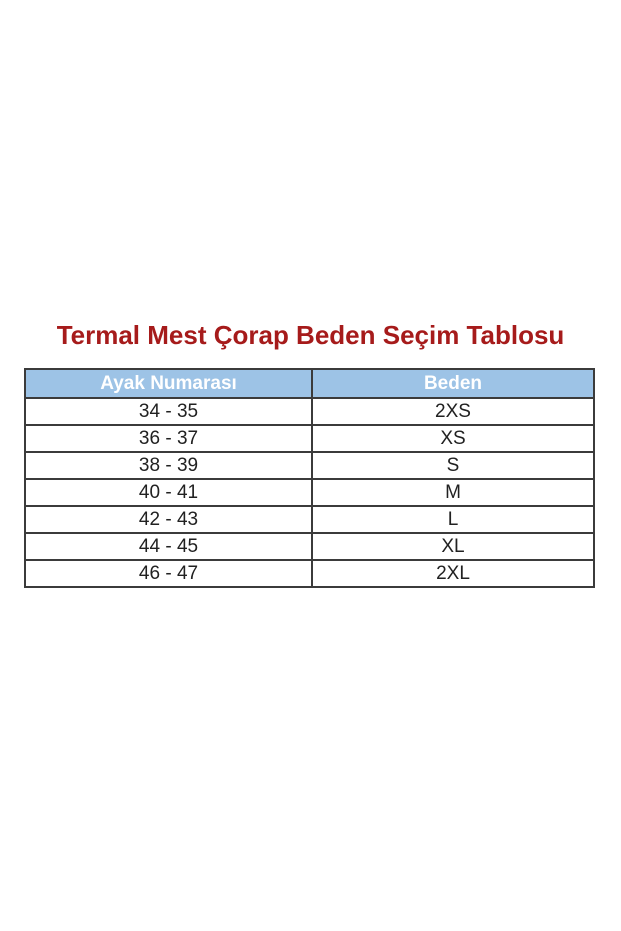 This screenshot has height=931, width=621. What do you see at coordinates (168, 492) in the screenshot?
I see `foot-number-cell: 40 - 41` at bounding box center [168, 492].